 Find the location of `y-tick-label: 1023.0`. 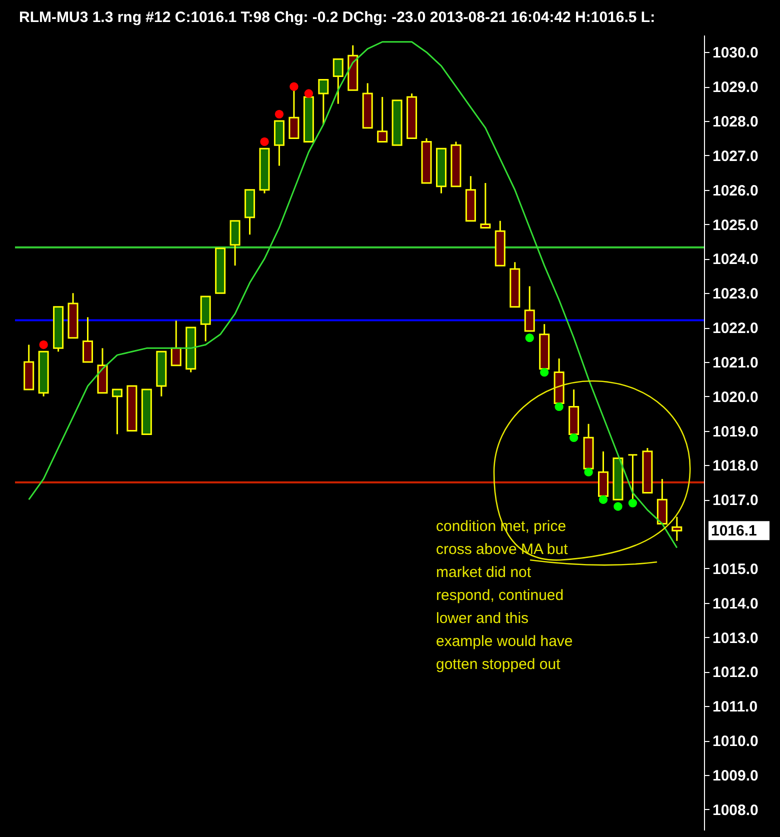

y-tick-label: 1023.0 is located at coordinates (735, 294).